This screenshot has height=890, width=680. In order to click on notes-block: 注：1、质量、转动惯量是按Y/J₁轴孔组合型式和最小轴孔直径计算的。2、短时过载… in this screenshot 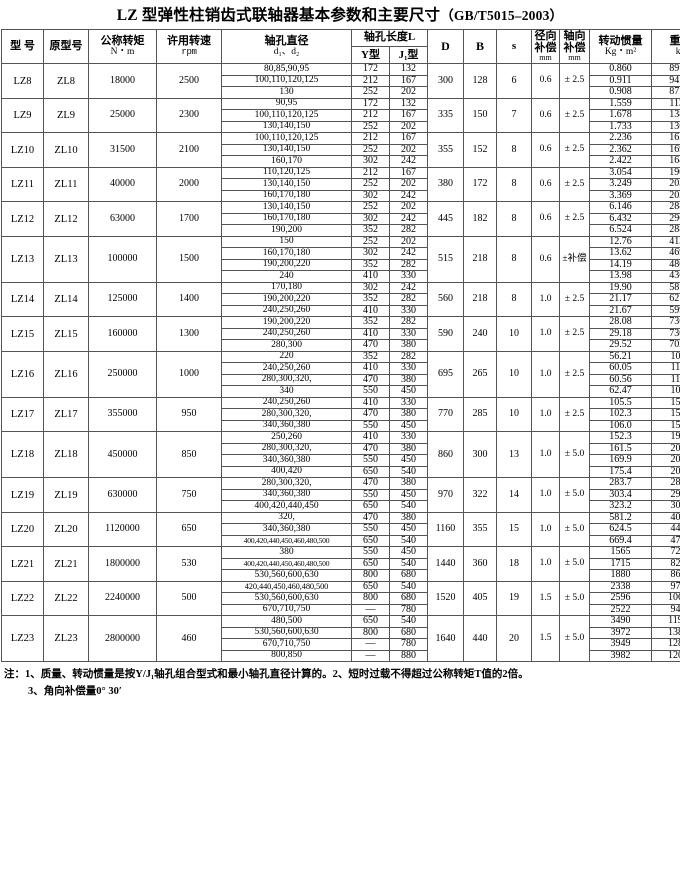, I will do `click(342, 683)`.